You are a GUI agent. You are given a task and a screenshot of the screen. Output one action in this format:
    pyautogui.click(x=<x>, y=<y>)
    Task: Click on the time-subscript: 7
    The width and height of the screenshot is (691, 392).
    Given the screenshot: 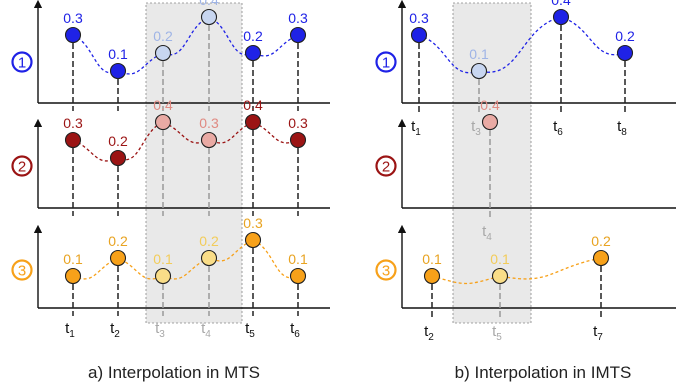 What is the action you would take?
    pyautogui.click(x=600, y=337)
    